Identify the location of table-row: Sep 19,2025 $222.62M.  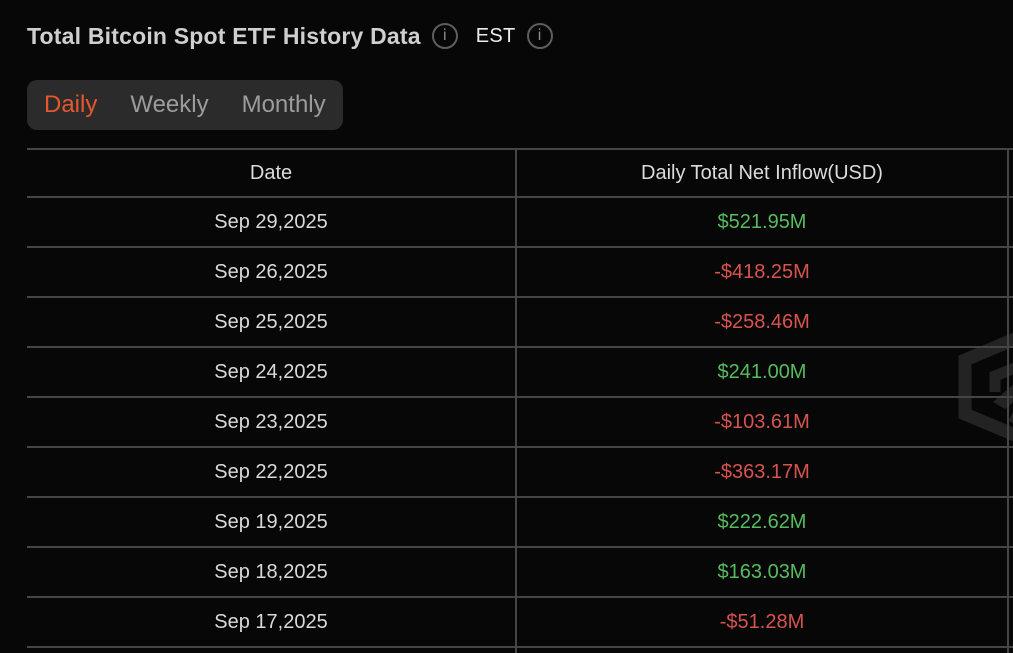
(520, 523).